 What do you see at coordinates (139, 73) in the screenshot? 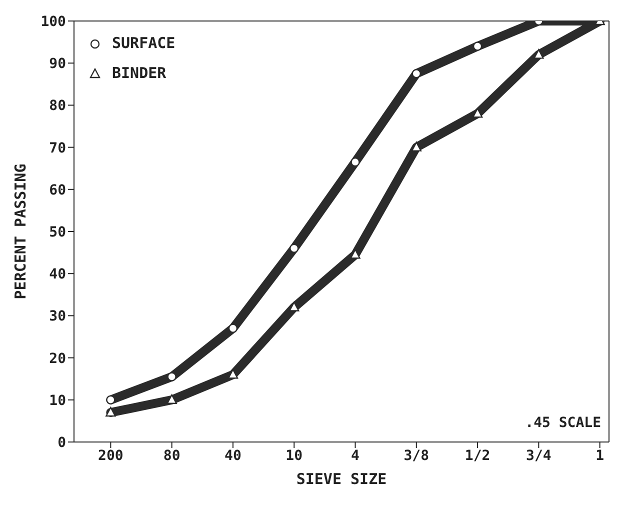
I see `legend-label: BINDER` at bounding box center [139, 73].